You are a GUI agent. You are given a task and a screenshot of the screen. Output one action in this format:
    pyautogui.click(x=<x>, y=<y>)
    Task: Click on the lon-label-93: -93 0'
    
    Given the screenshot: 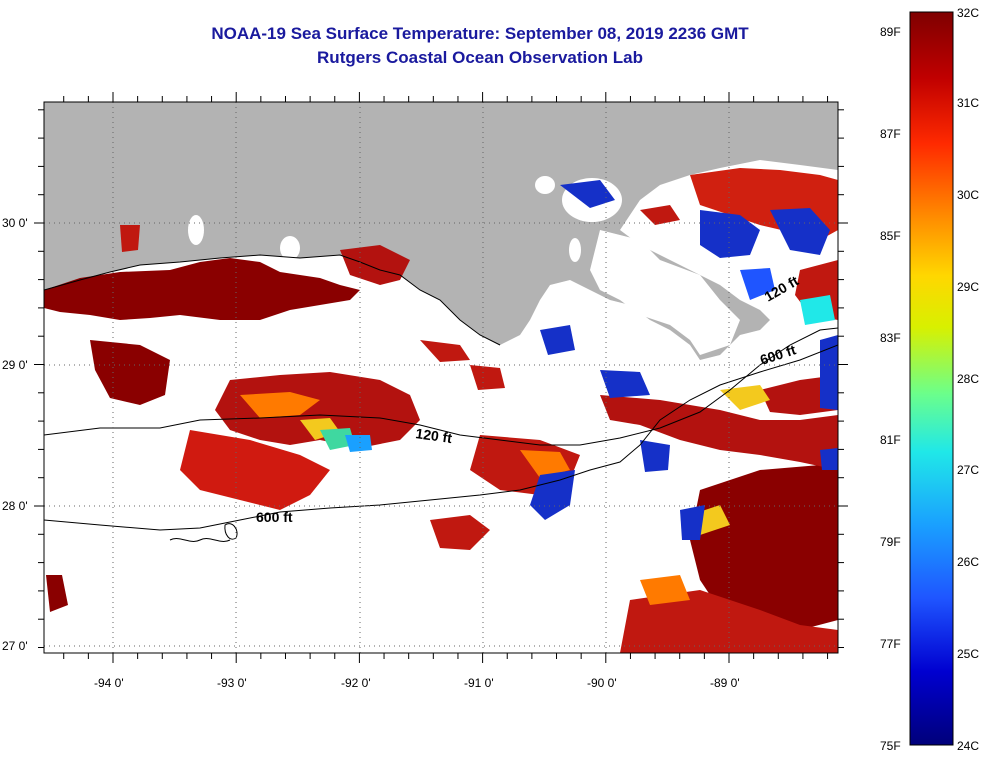 What is the action you would take?
    pyautogui.click(x=232, y=683)
    